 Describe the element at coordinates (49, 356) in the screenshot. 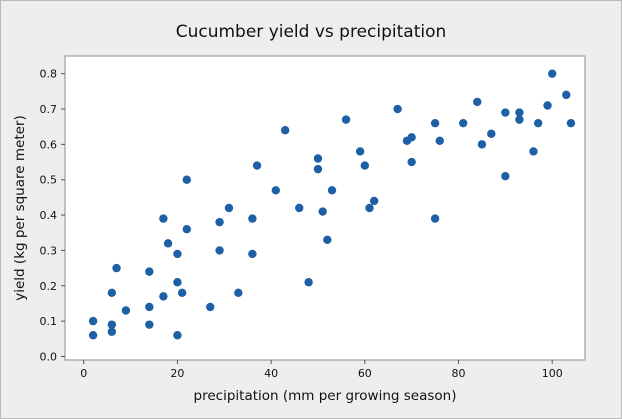

I see `y-tick-label: 0.0` at that location.